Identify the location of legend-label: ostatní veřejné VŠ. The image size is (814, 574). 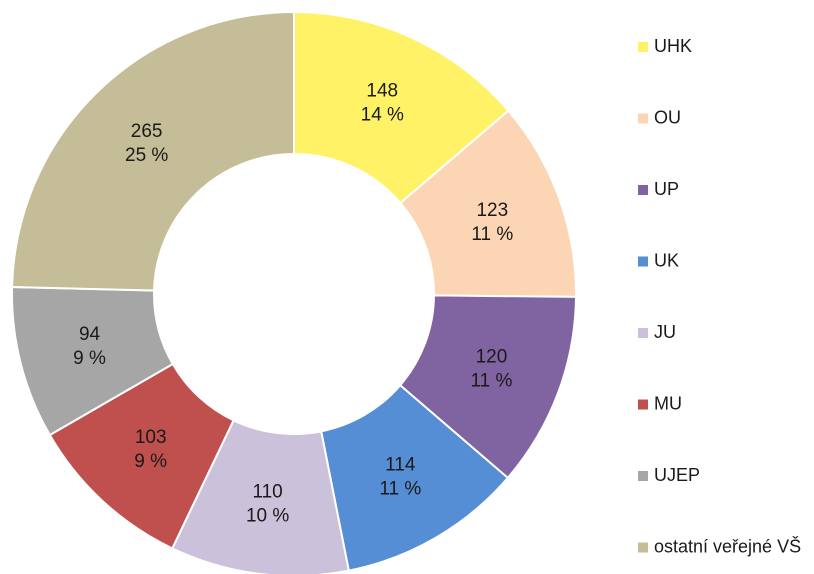
(727, 545).